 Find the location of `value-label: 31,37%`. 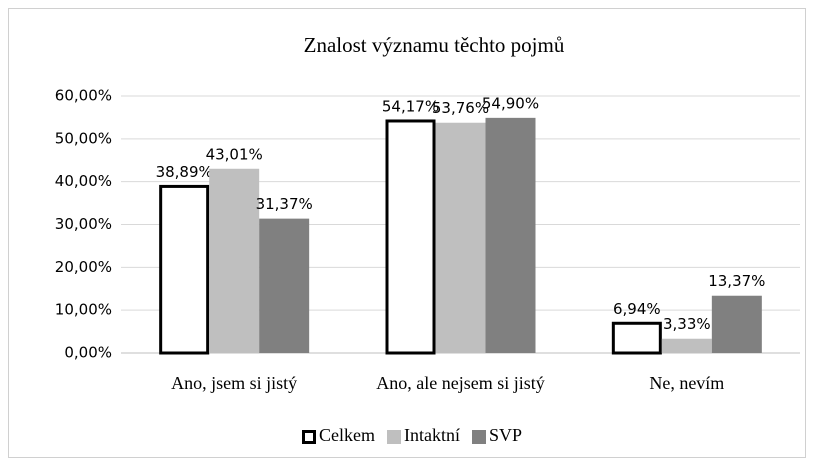

value-label: 31,37% is located at coordinates (284, 204).